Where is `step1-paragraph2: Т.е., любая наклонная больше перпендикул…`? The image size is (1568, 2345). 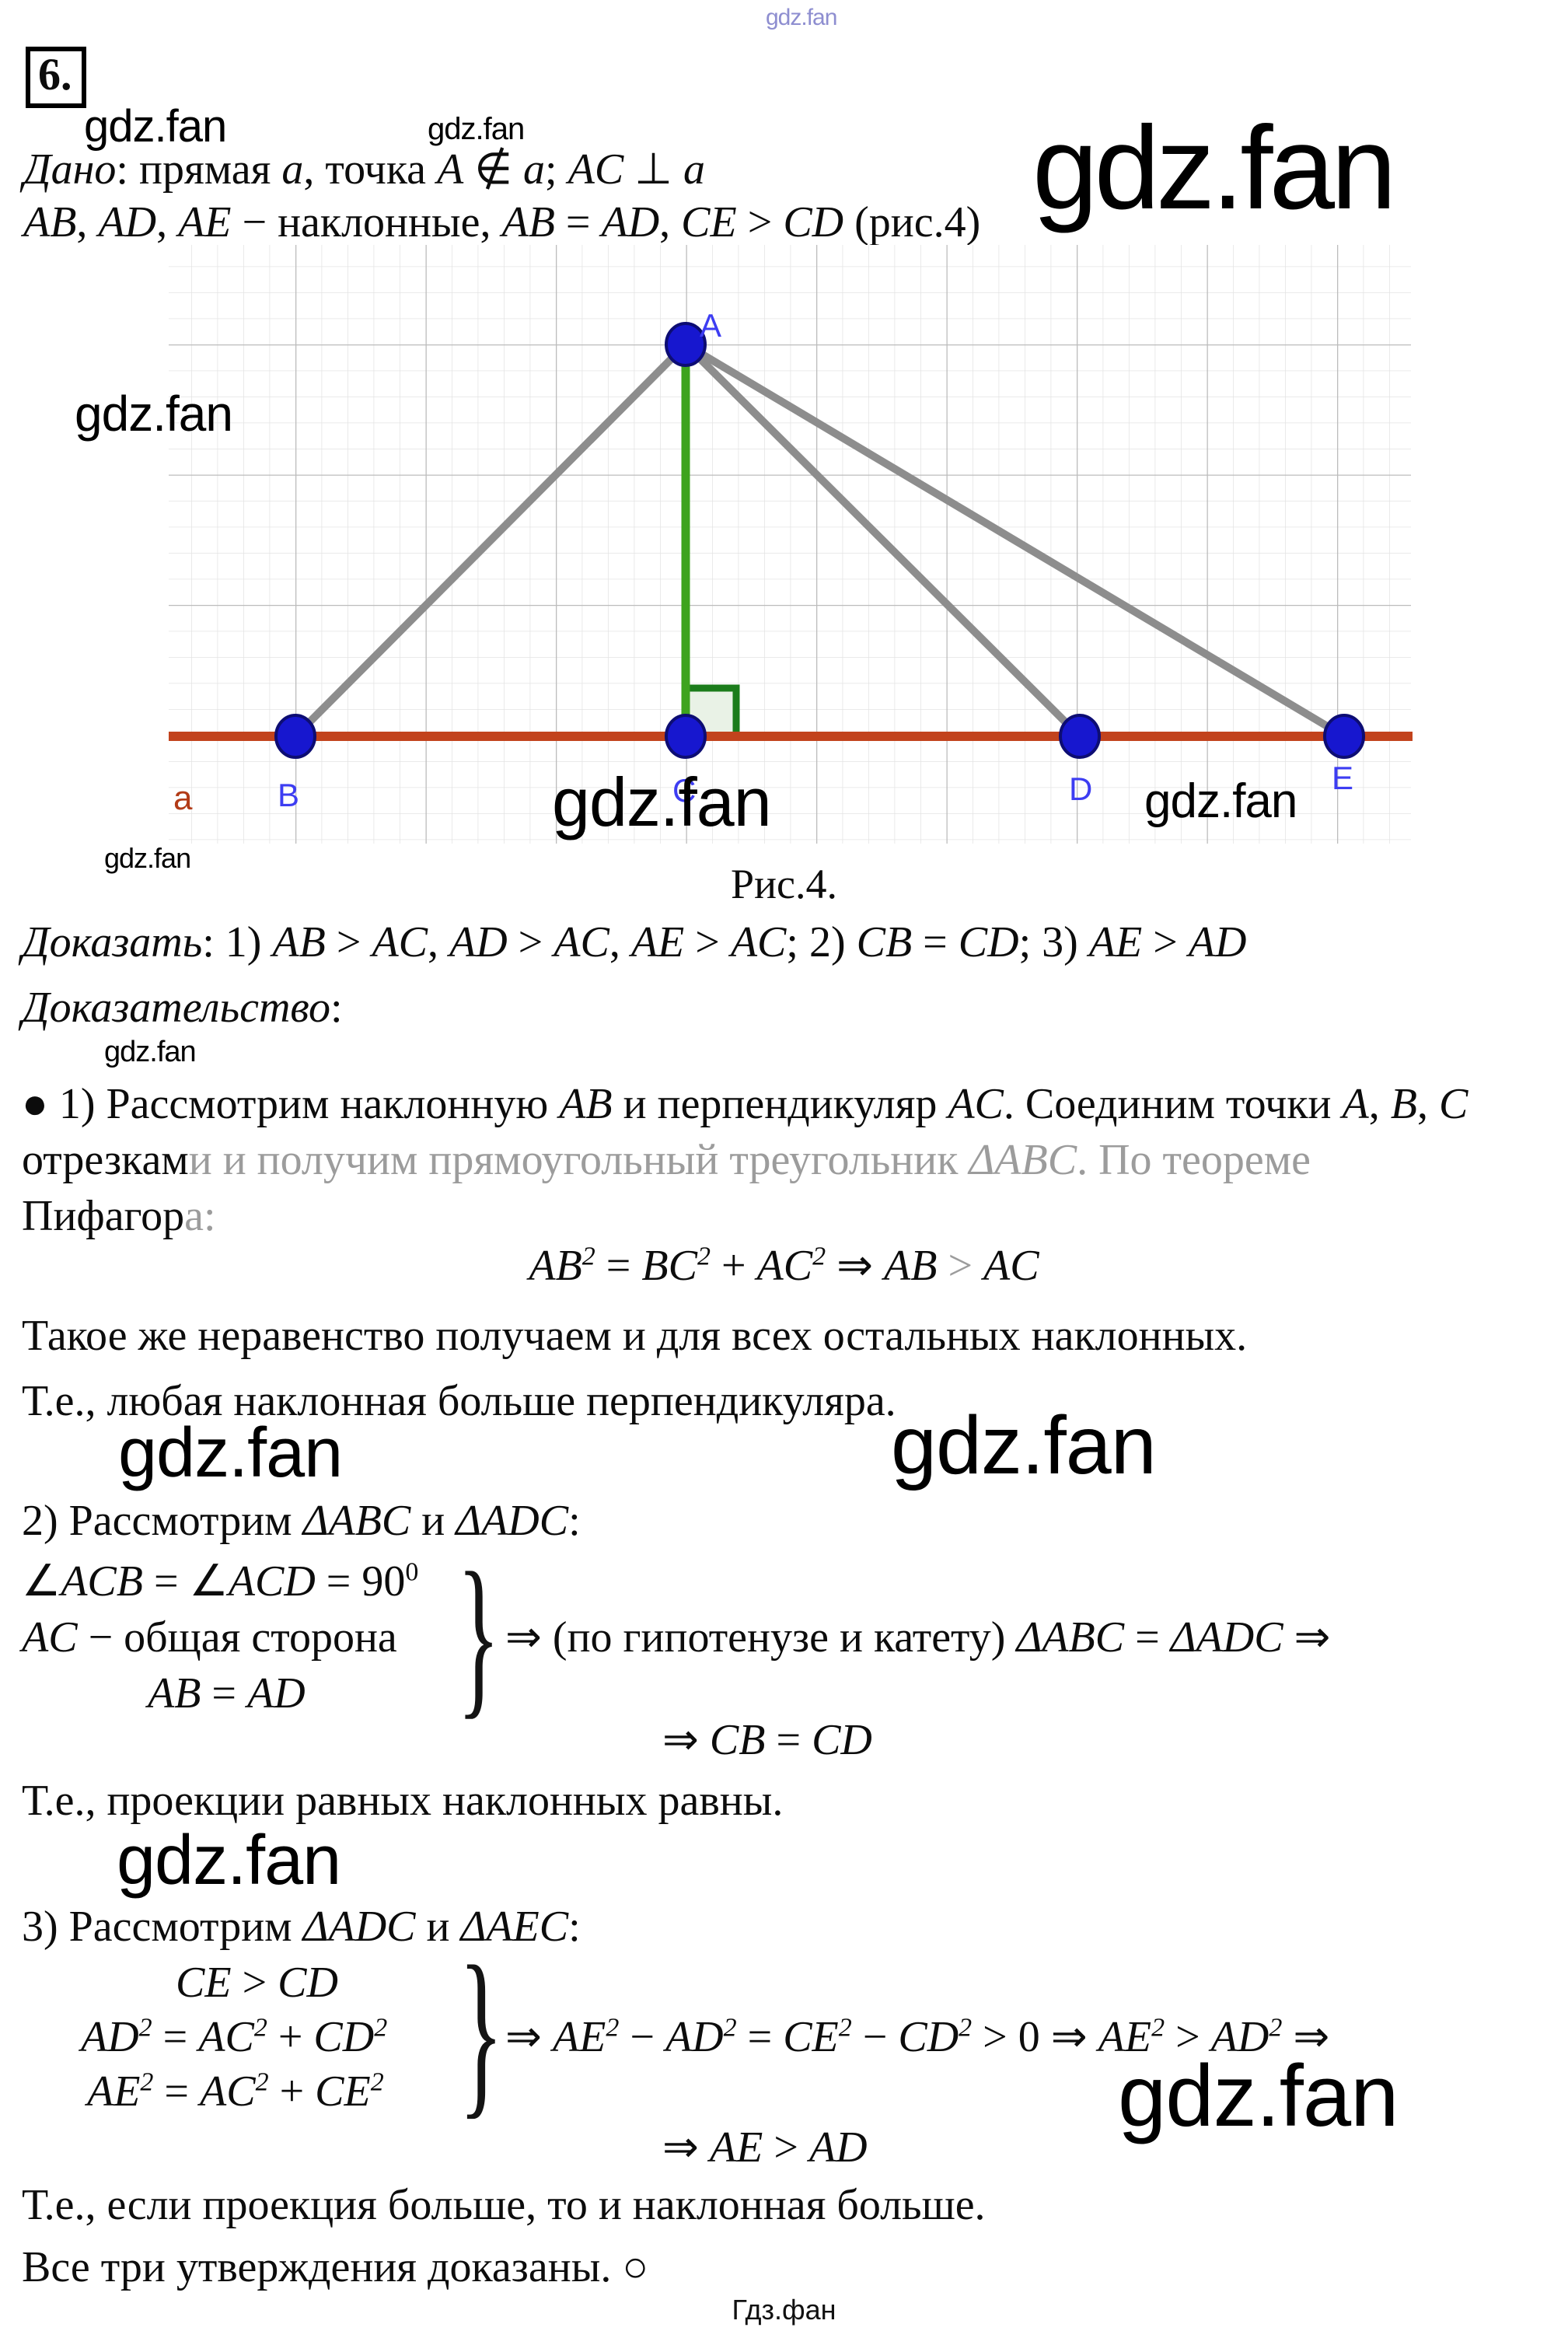 step1-paragraph2: Т.е., любая наклонная больше перпендикул… is located at coordinates (459, 1401).